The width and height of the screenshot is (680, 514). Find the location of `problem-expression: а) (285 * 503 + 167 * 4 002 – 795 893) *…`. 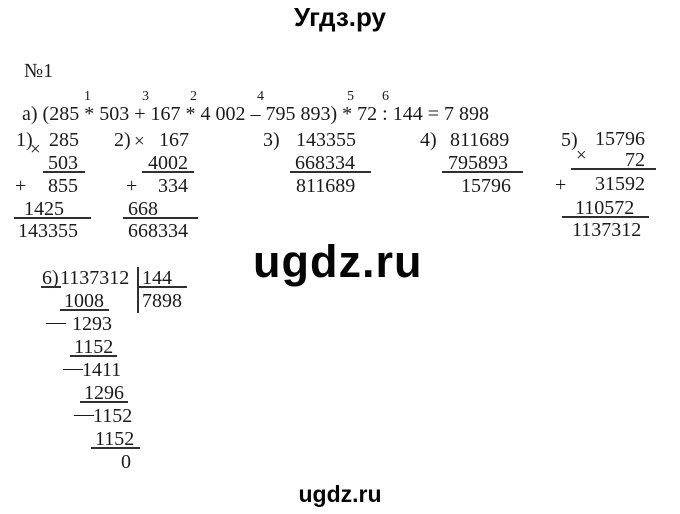

problem-expression: а) (285 * 503 + 167 * 4 002 – 795 893) *… is located at coordinates (255, 114).